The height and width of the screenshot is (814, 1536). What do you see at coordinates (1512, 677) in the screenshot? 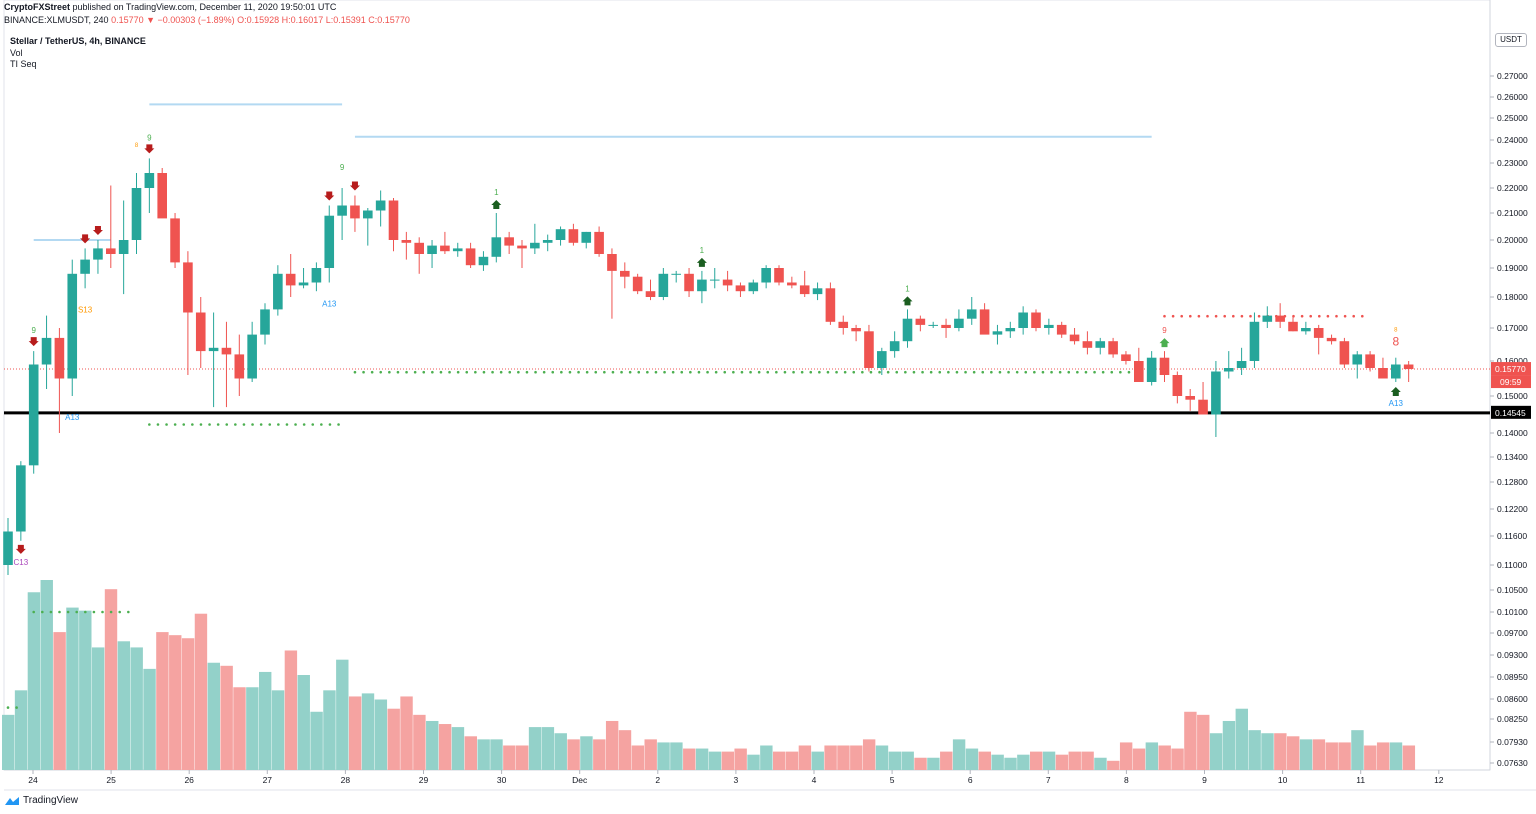
I see `price-tick-label: 0.08950` at bounding box center [1512, 677].